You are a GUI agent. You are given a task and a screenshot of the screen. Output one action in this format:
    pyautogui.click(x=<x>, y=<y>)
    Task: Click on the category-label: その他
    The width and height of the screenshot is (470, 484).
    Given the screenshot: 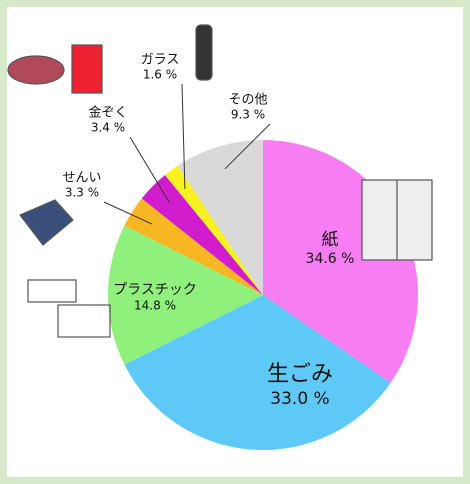 What is the action you would take?
    pyautogui.click(x=247, y=100)
    